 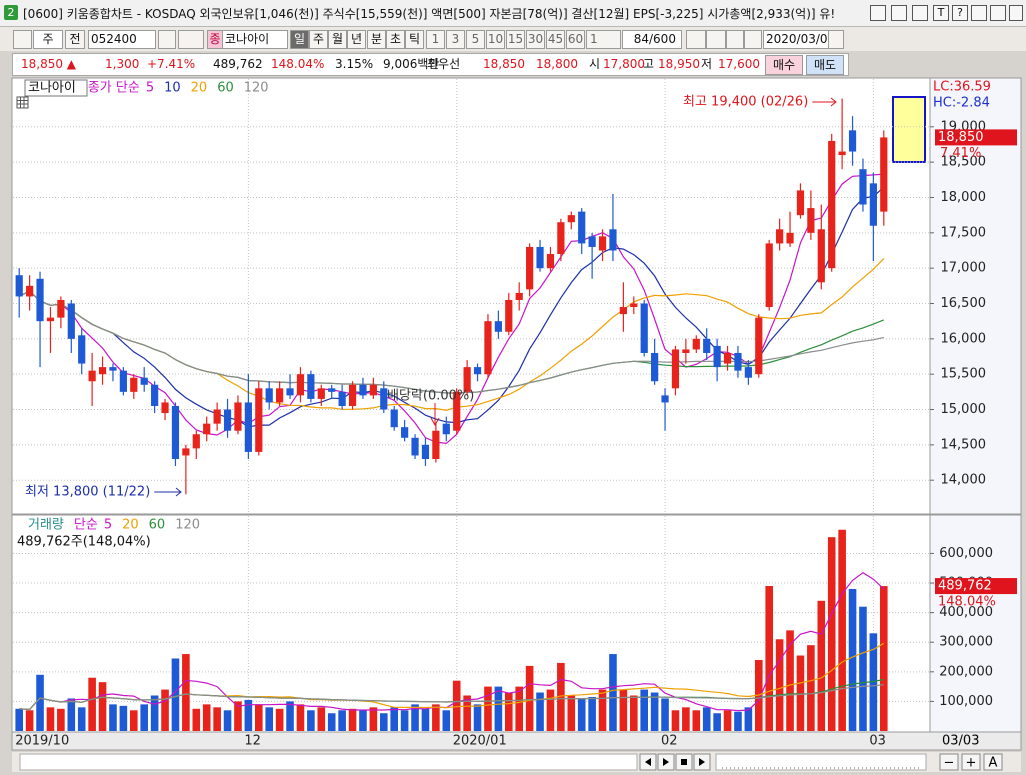 I want to click on legend-label: 종가 단순, so click(x=114, y=88).